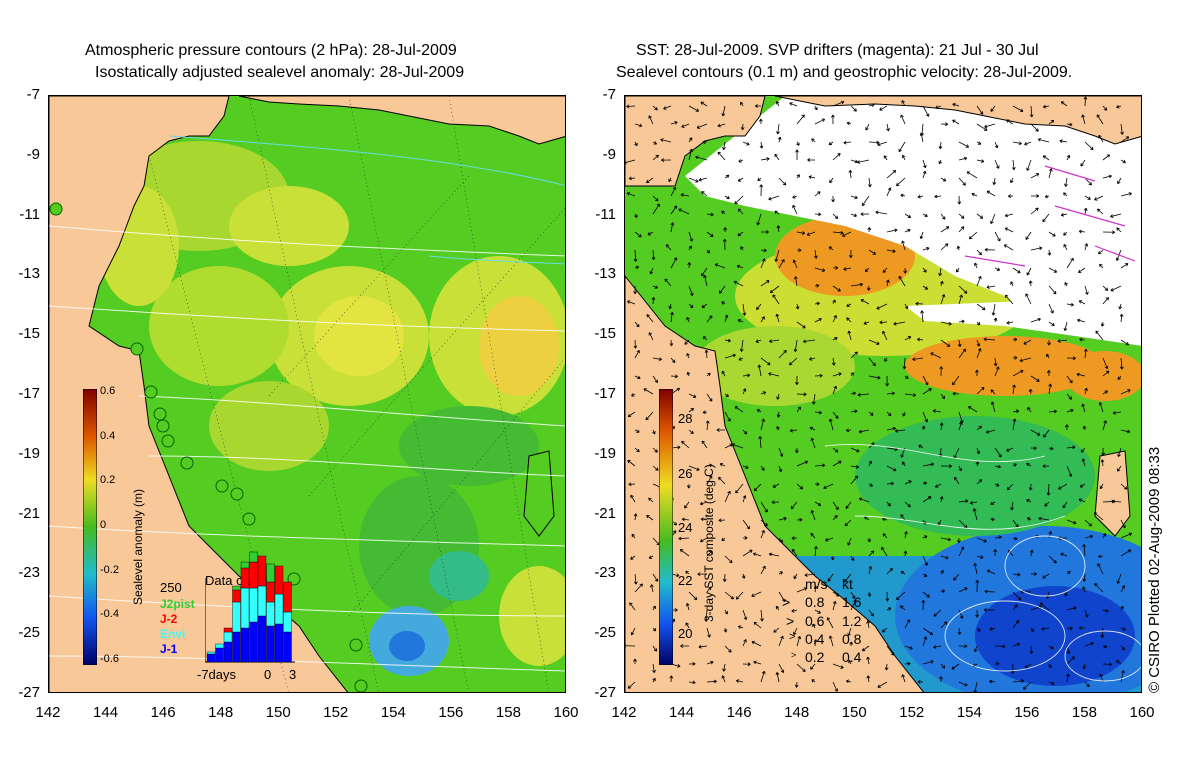 The height and width of the screenshot is (780, 1200). I want to click on copyright-notice: © CSIRO Plotted 02-Aug-2009 08:33, so click(1154, 569).